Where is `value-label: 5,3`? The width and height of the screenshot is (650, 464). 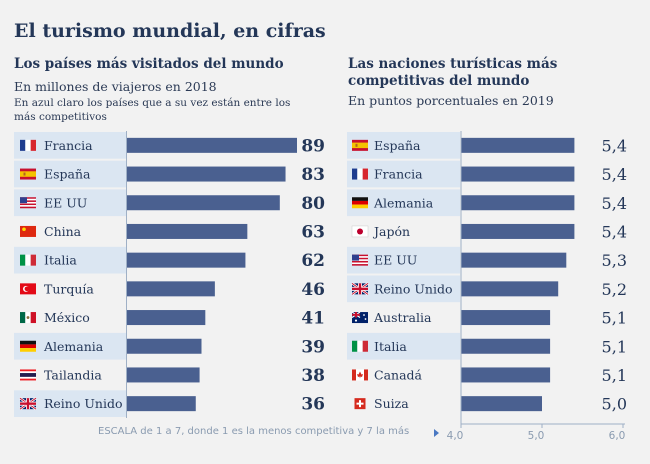
value-label: 5,3 is located at coordinates (614, 260).